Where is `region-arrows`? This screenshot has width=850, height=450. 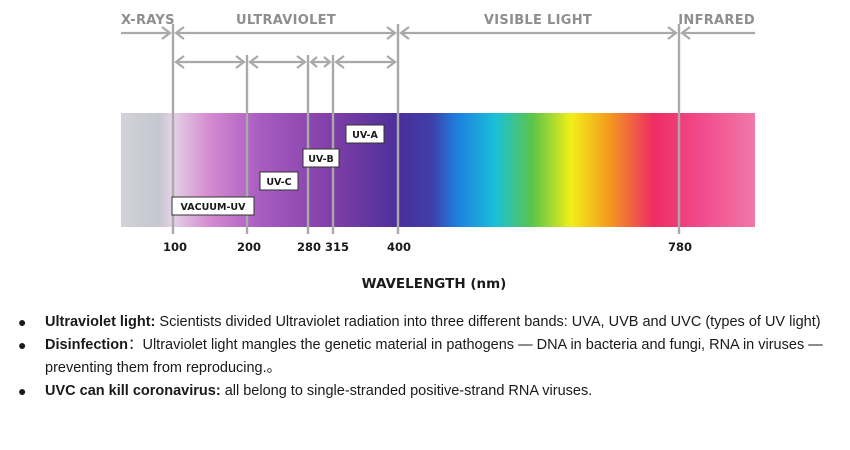
region-arrows is located at coordinates (438, 33).